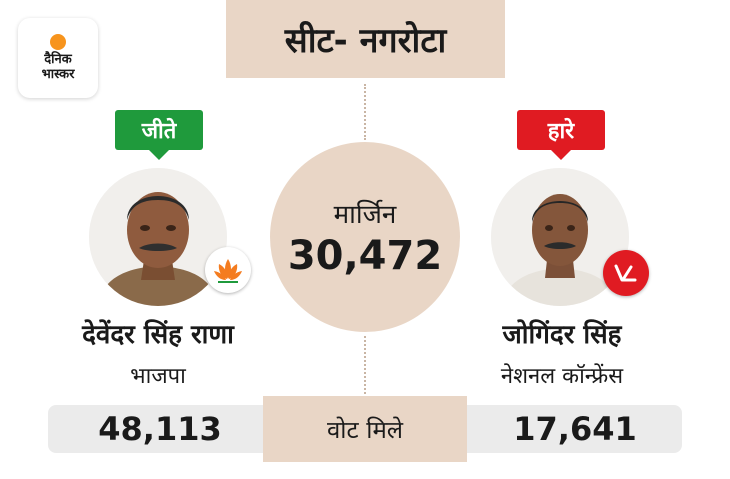 The image size is (730, 479). Describe the element at coordinates (228, 270) in the screenshot. I see `lotus-icon` at that location.